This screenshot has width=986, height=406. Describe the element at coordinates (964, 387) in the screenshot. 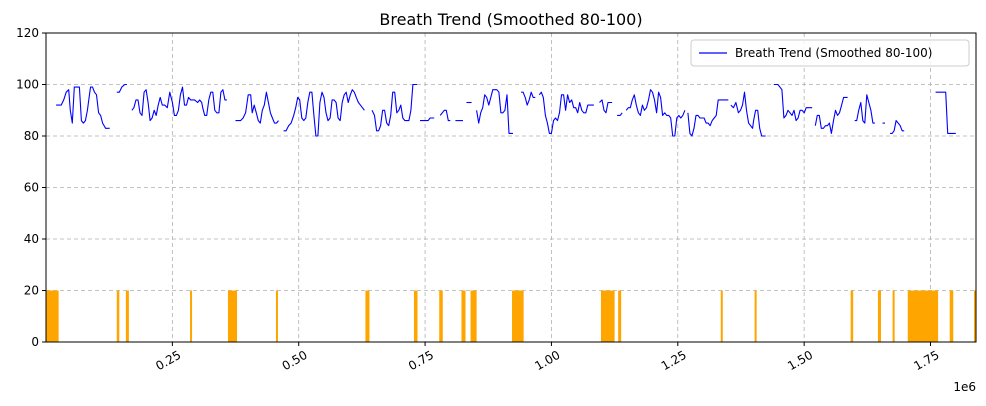

I see `x-offset-text: 1e6` at that location.